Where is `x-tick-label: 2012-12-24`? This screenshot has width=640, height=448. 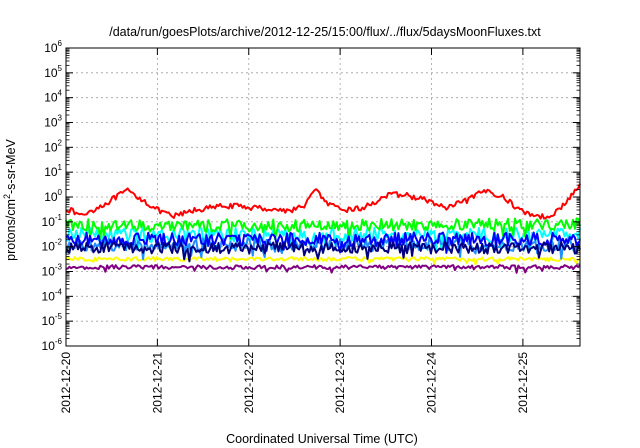
x-tick-label: 2012-12-24 is located at coordinates (432, 383).